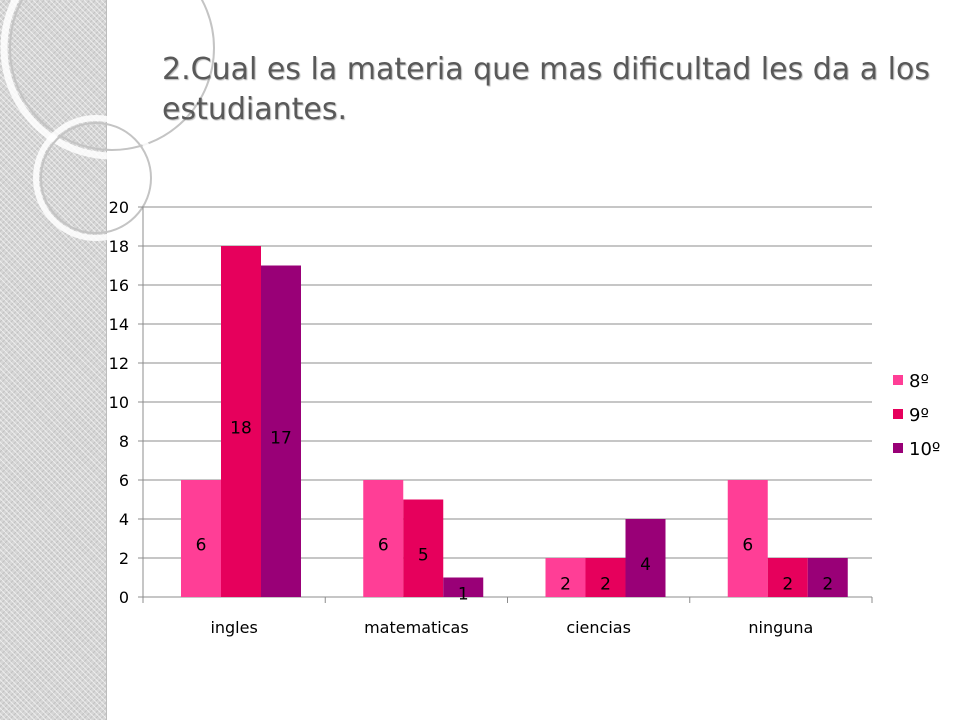  Describe the element at coordinates (124, 519) in the screenshot. I see `y-tick-label: 4` at that location.